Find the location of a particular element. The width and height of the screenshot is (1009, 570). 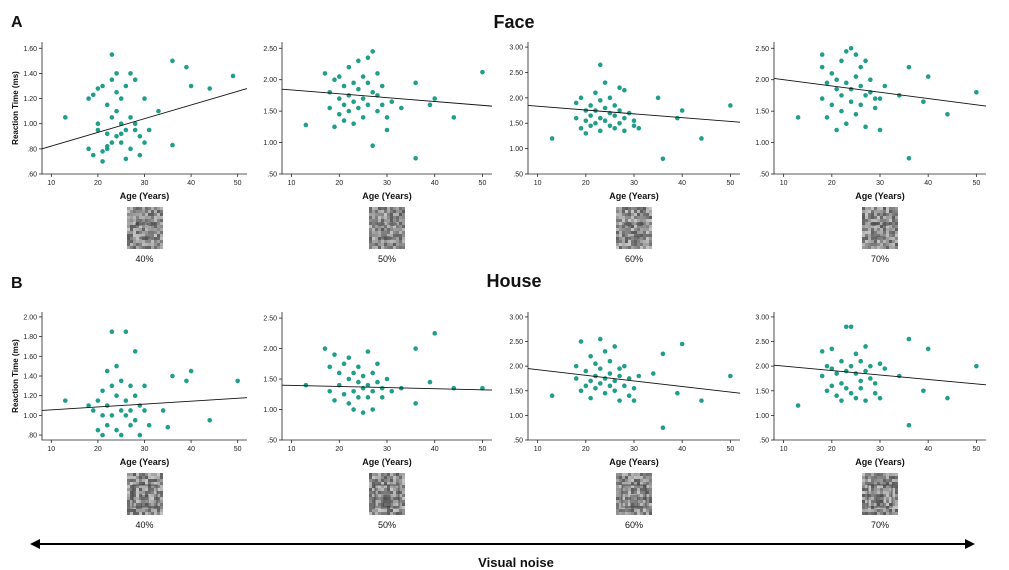

x-tick-label: 50 is located at coordinates (238, 183).